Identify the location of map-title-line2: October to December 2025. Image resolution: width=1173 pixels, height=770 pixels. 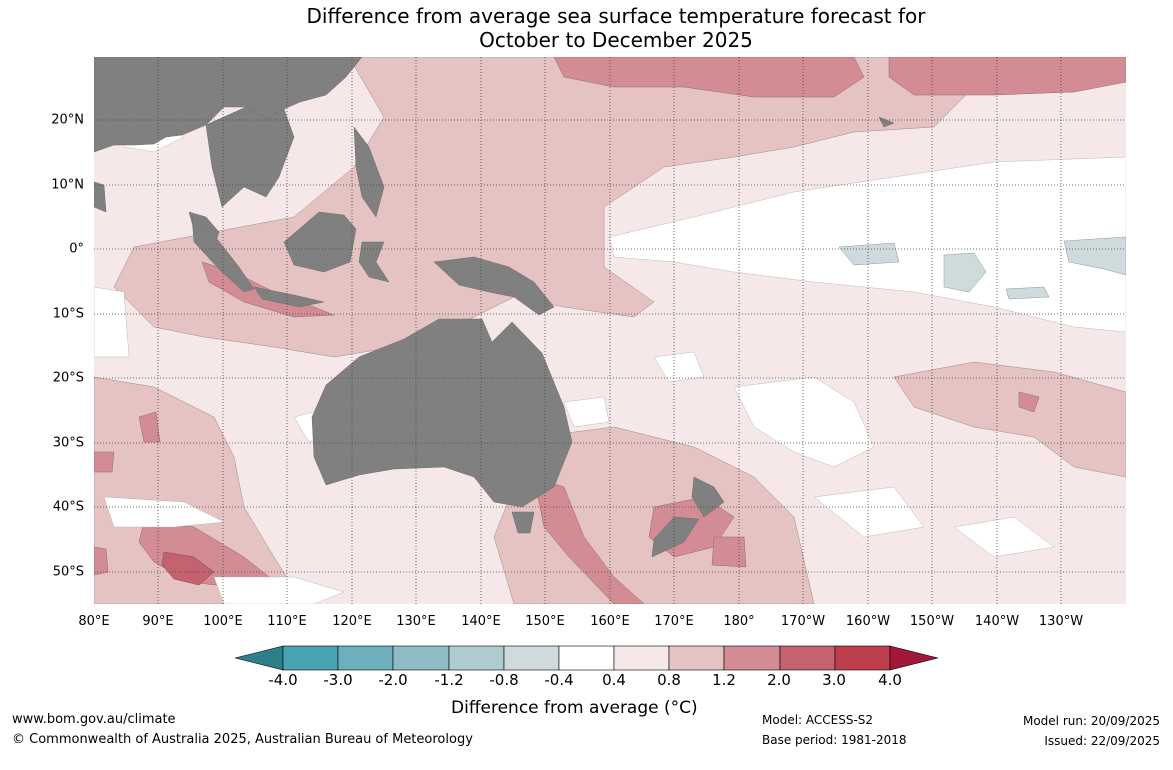
(616, 40).